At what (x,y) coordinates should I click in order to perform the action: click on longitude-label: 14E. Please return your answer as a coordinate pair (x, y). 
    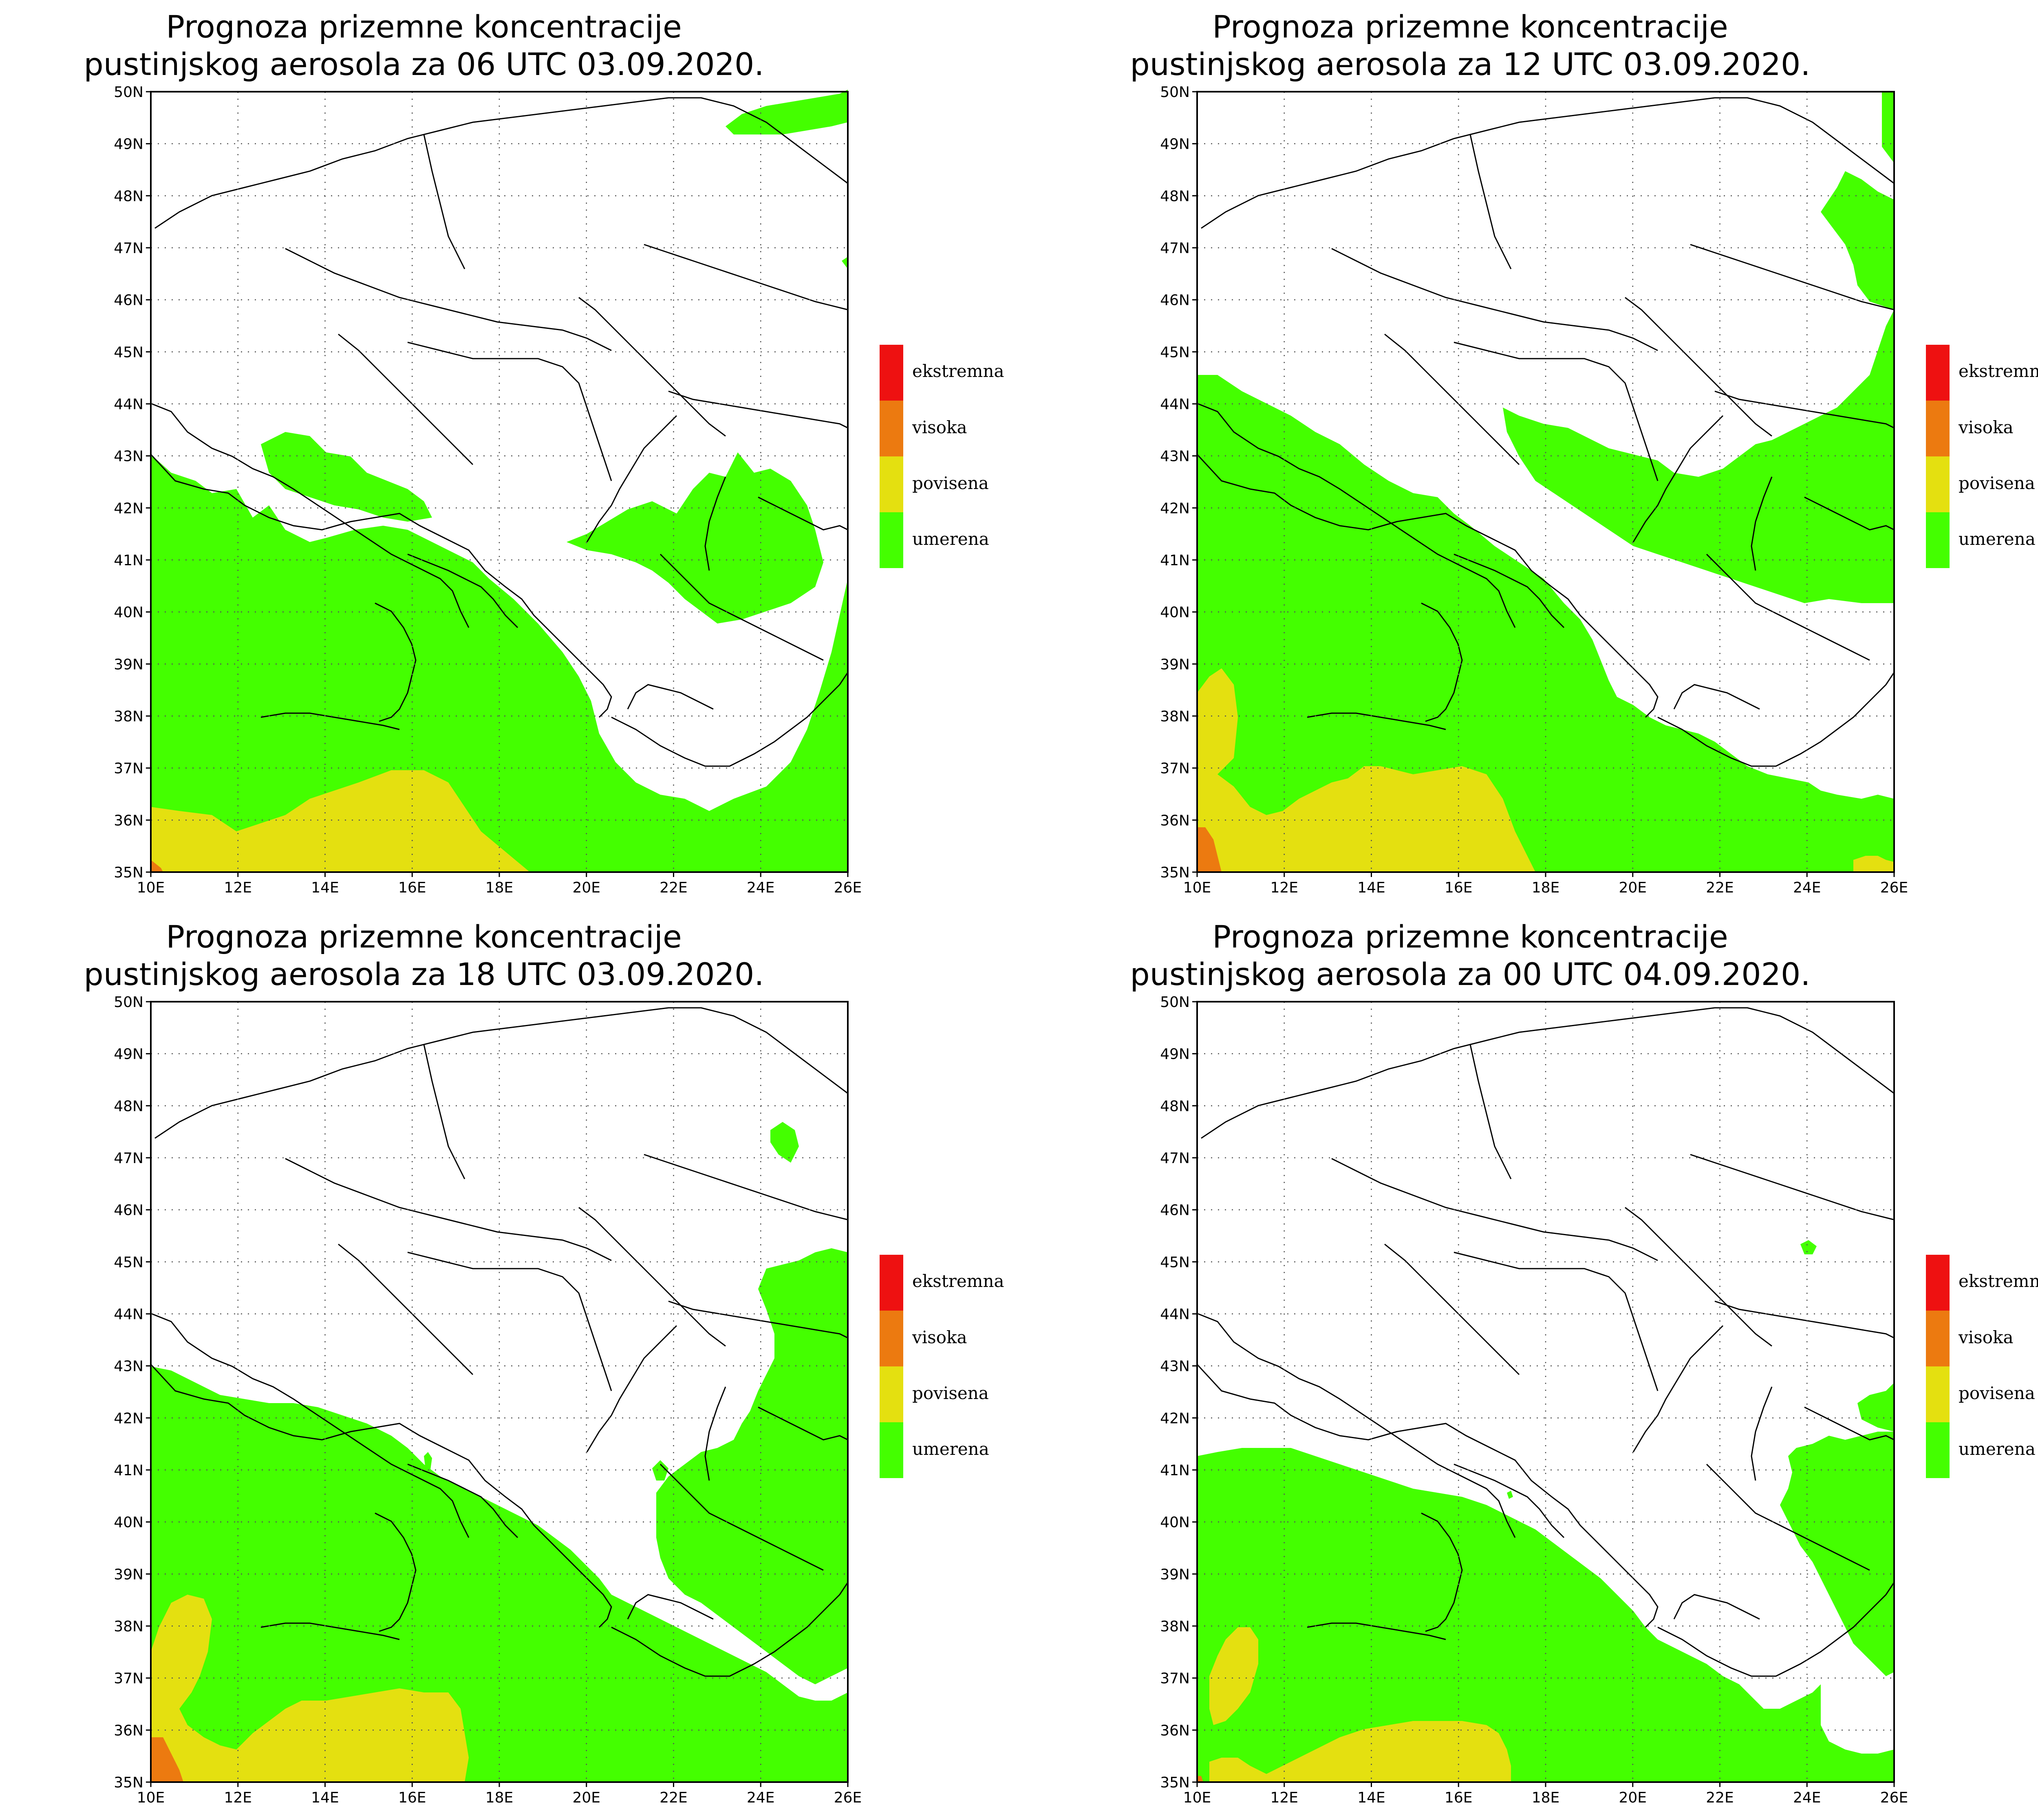
    Looking at the image, I should click on (1371, 888).